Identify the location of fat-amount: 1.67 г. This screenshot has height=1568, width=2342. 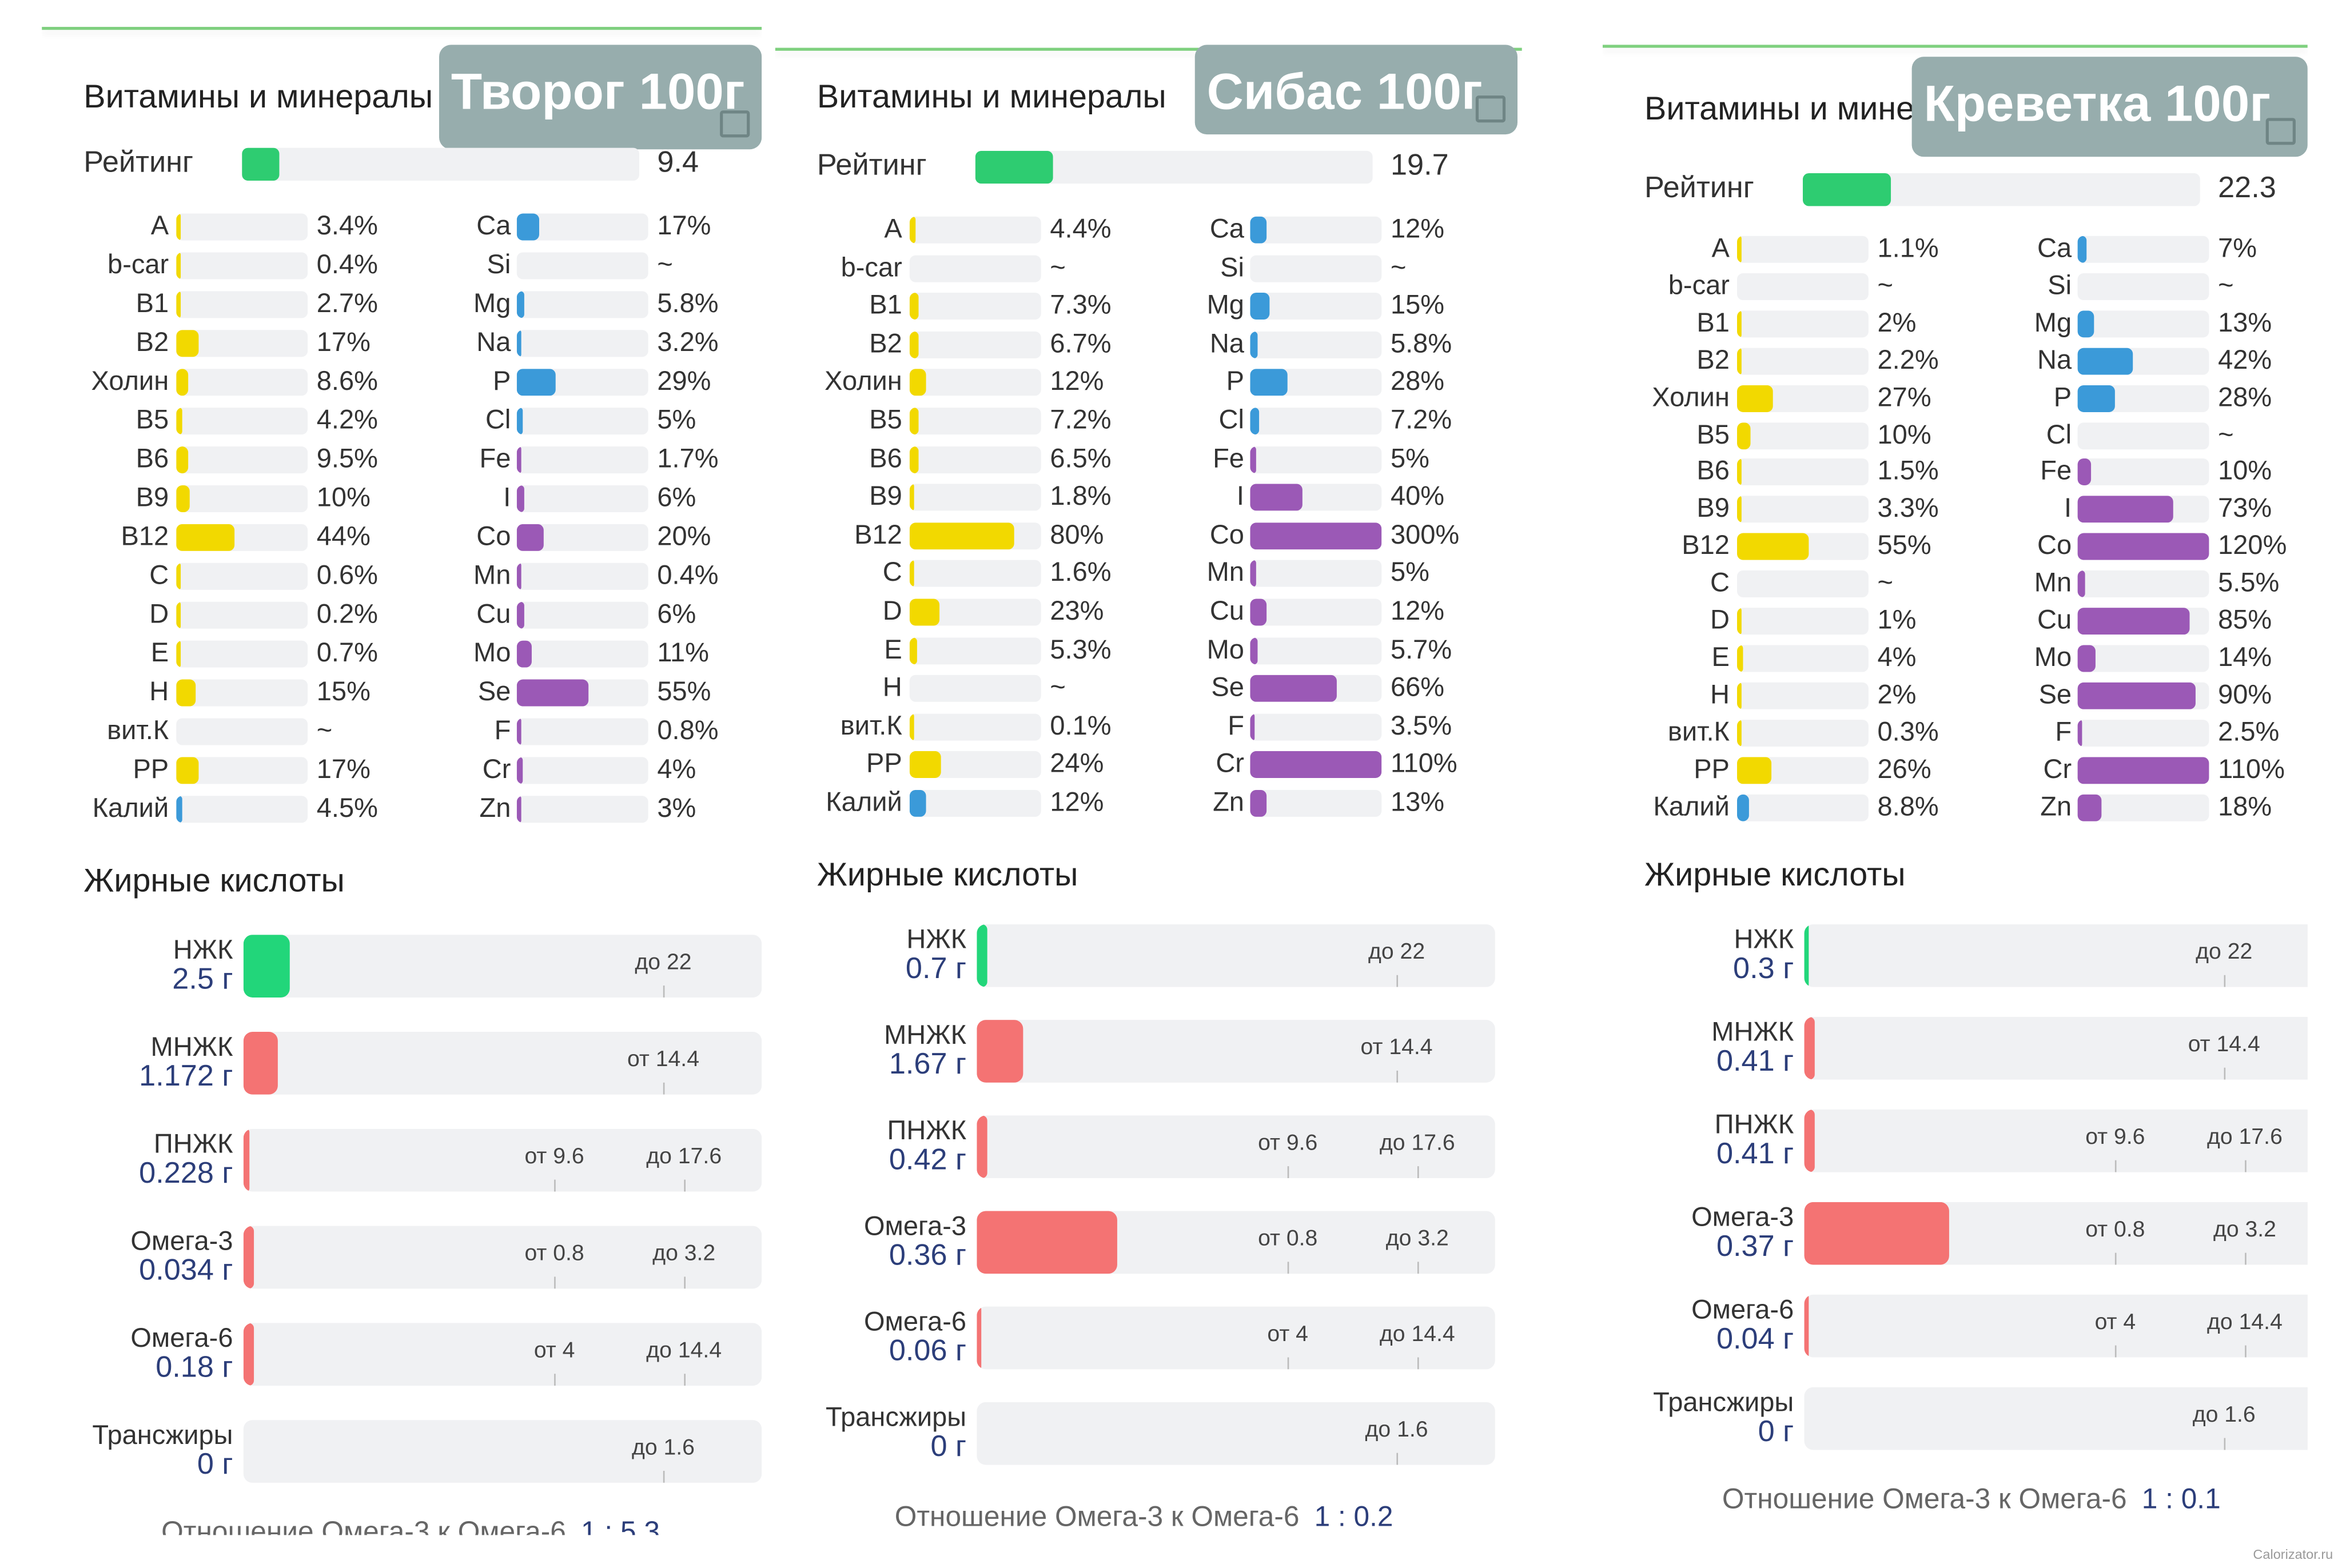
(928, 1065).